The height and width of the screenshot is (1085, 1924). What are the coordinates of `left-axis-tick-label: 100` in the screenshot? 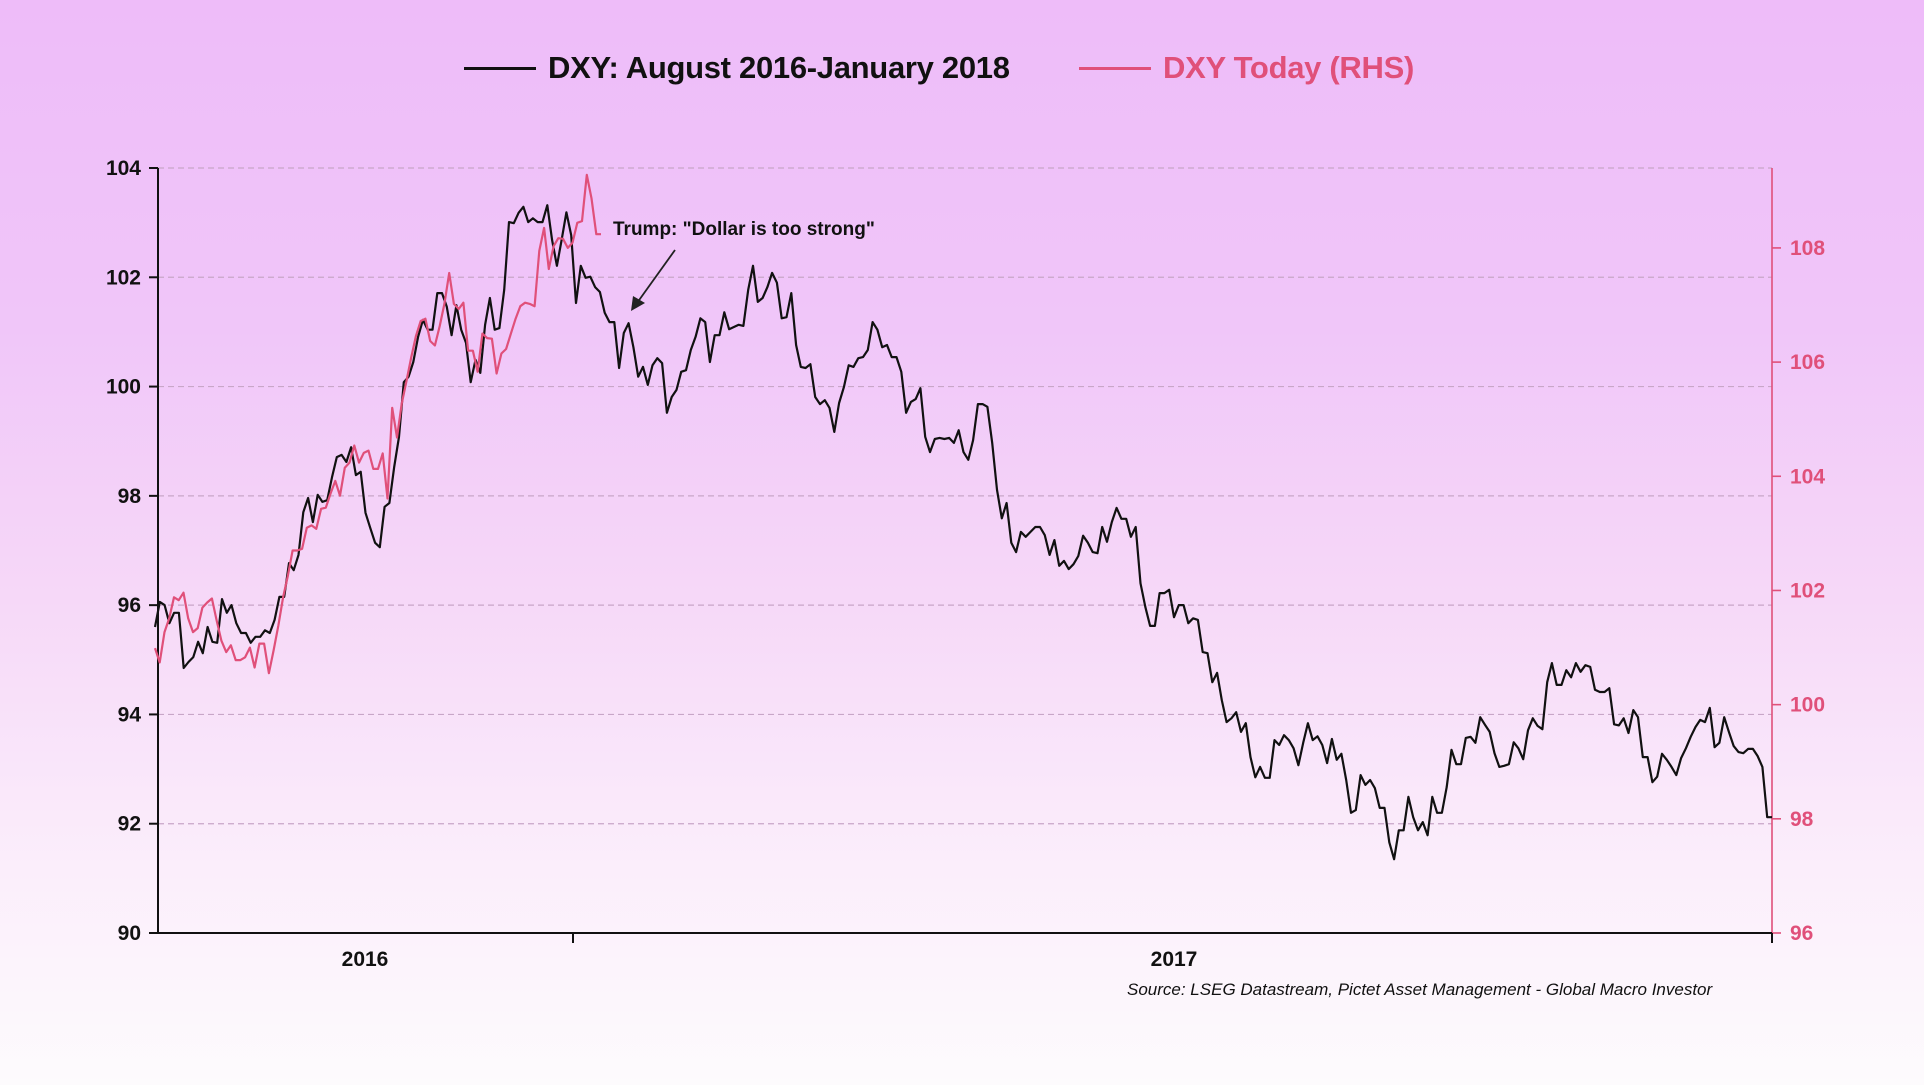 It's located at (123, 387).